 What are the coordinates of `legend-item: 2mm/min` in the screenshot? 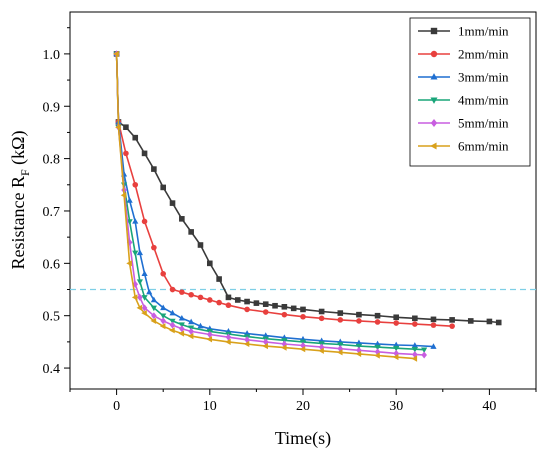 It's located at (463, 54).